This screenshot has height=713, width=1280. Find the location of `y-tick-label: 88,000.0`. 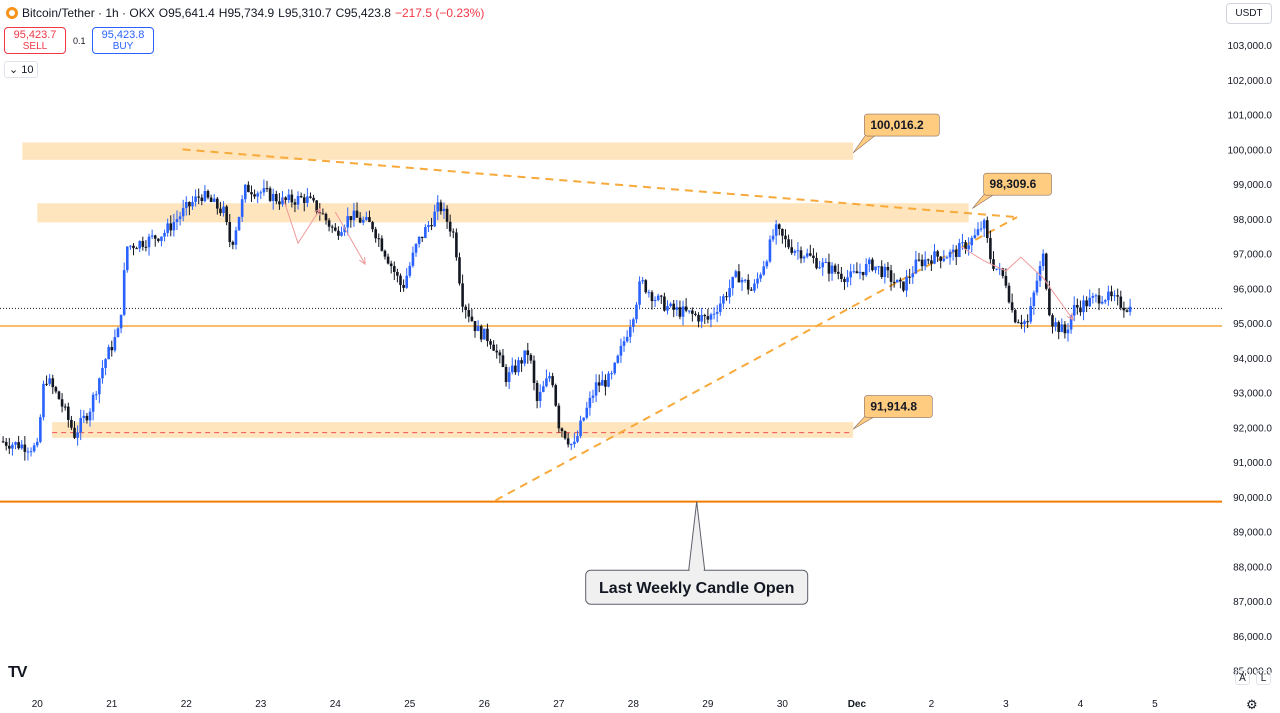

y-tick-label: 88,000.0 is located at coordinates (1252, 567).